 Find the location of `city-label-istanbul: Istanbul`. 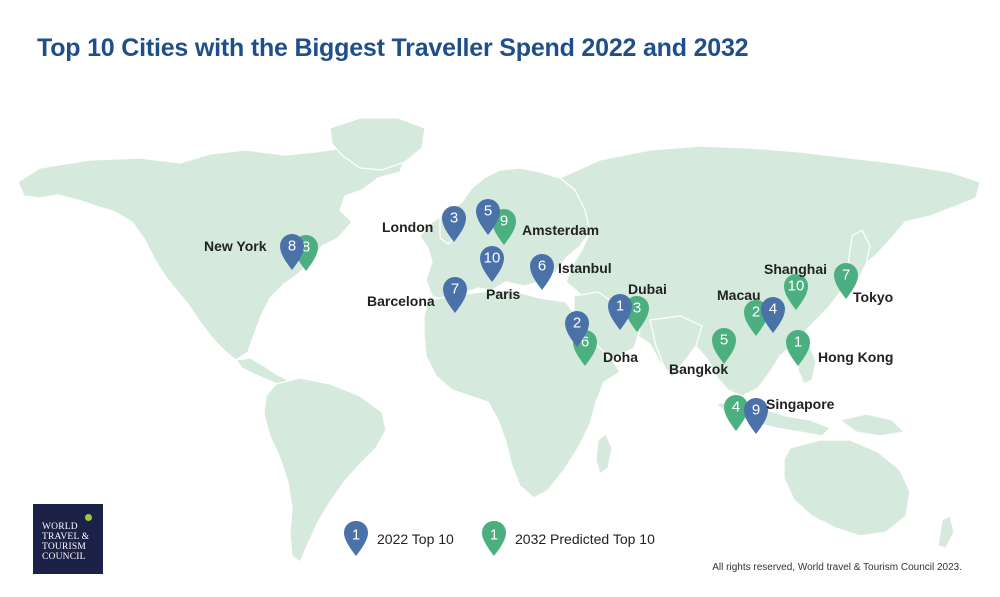

city-label-istanbul: Istanbul is located at coordinates (585, 268).